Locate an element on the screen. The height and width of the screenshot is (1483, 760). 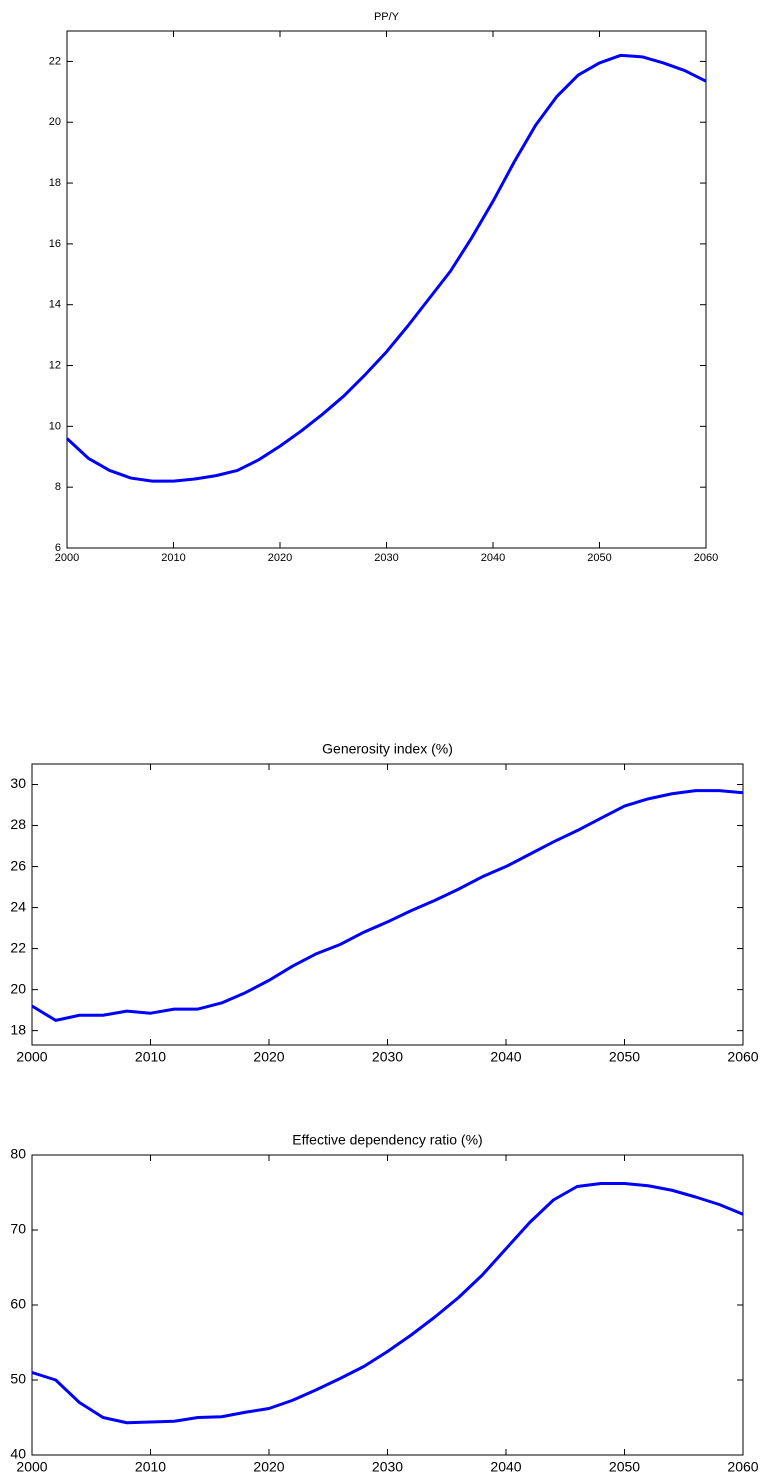
chart-title: Generosity index (%) is located at coordinates (387, 749).